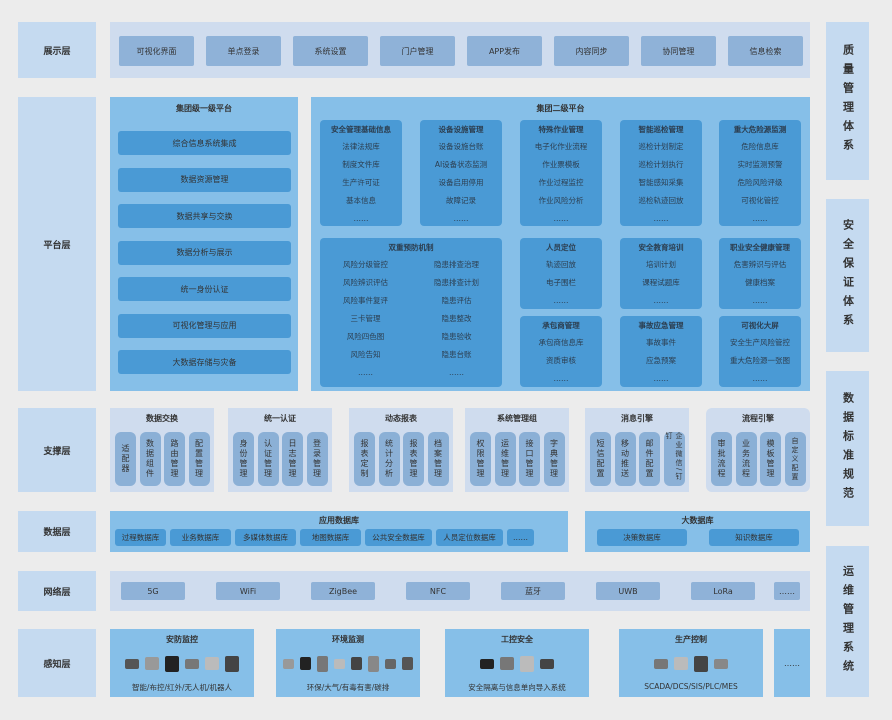 This screenshot has height=720, width=892. Describe the element at coordinates (204, 179) in the screenshot. I see `level1-item: 数据资源管理` at that location.